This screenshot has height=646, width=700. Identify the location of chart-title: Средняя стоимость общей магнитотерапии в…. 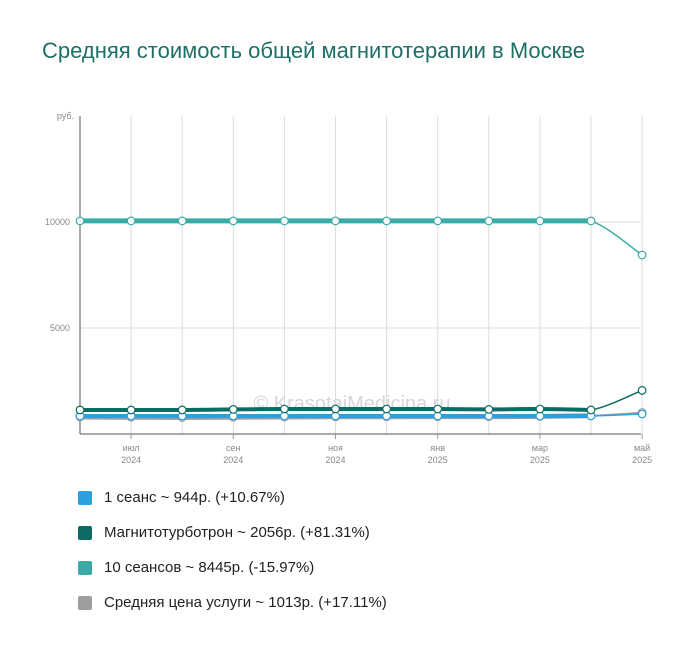
(313, 50).